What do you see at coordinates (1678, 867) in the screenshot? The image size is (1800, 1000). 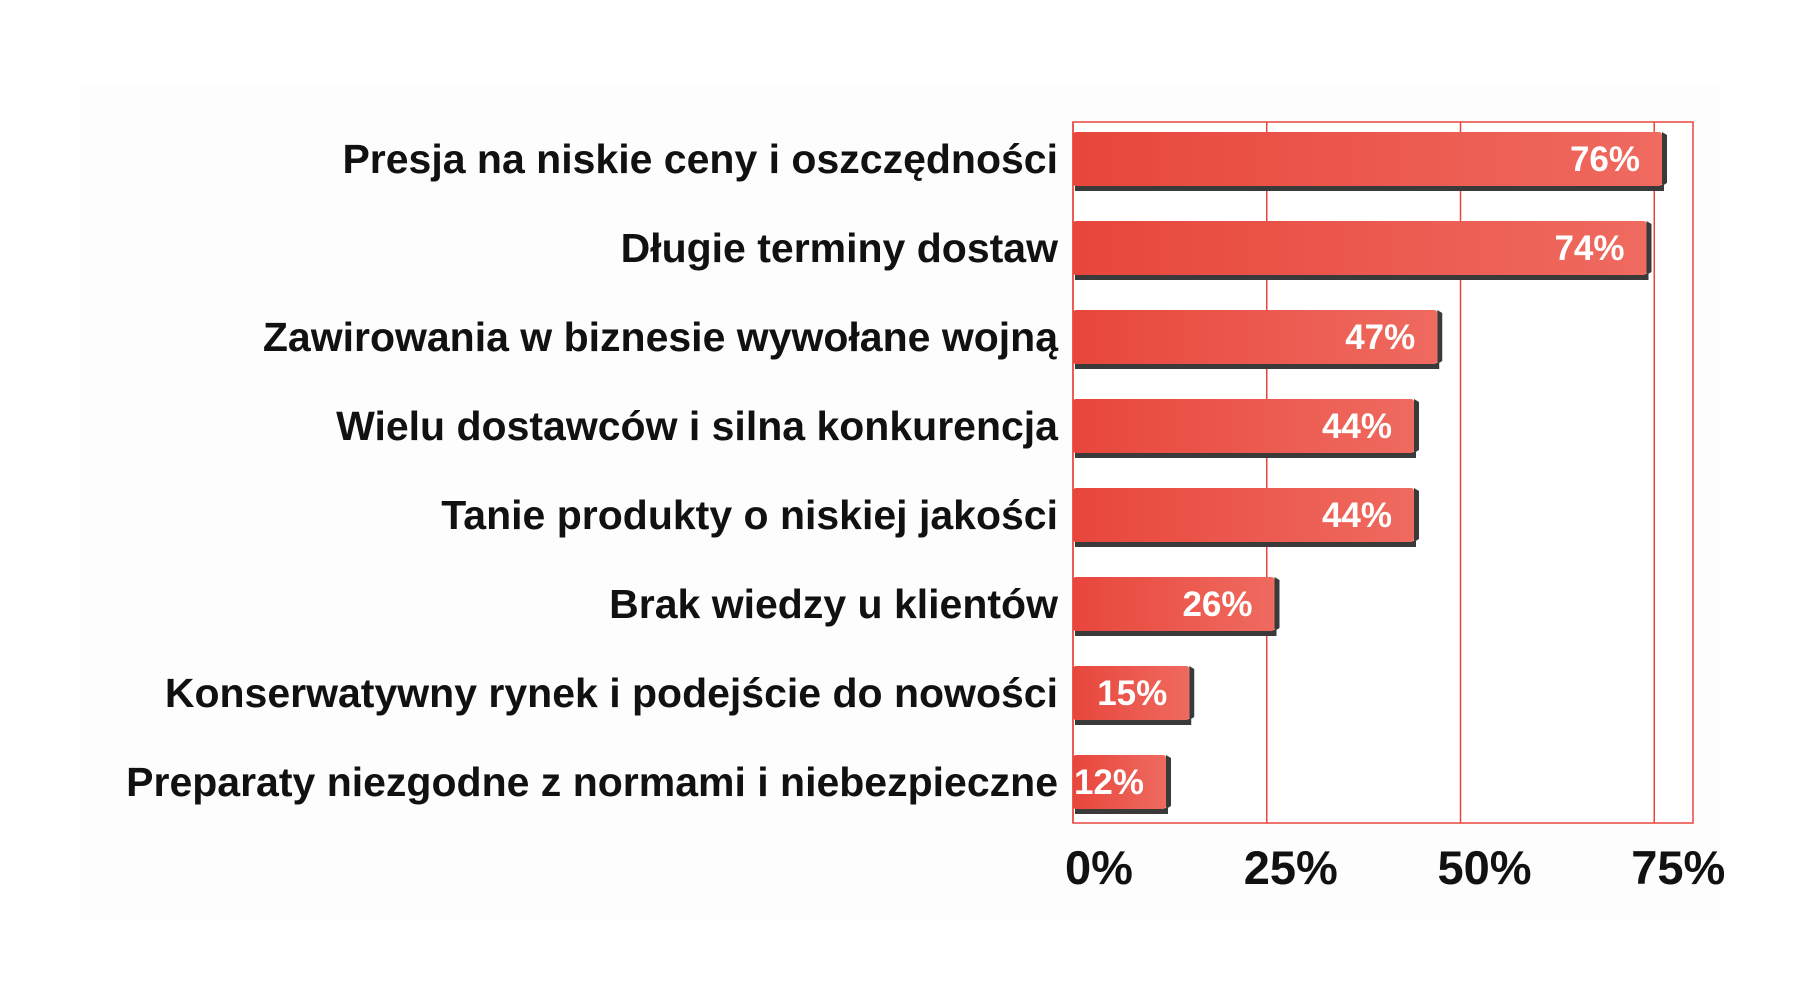 I see `x-tick-label: 75%` at bounding box center [1678, 867].